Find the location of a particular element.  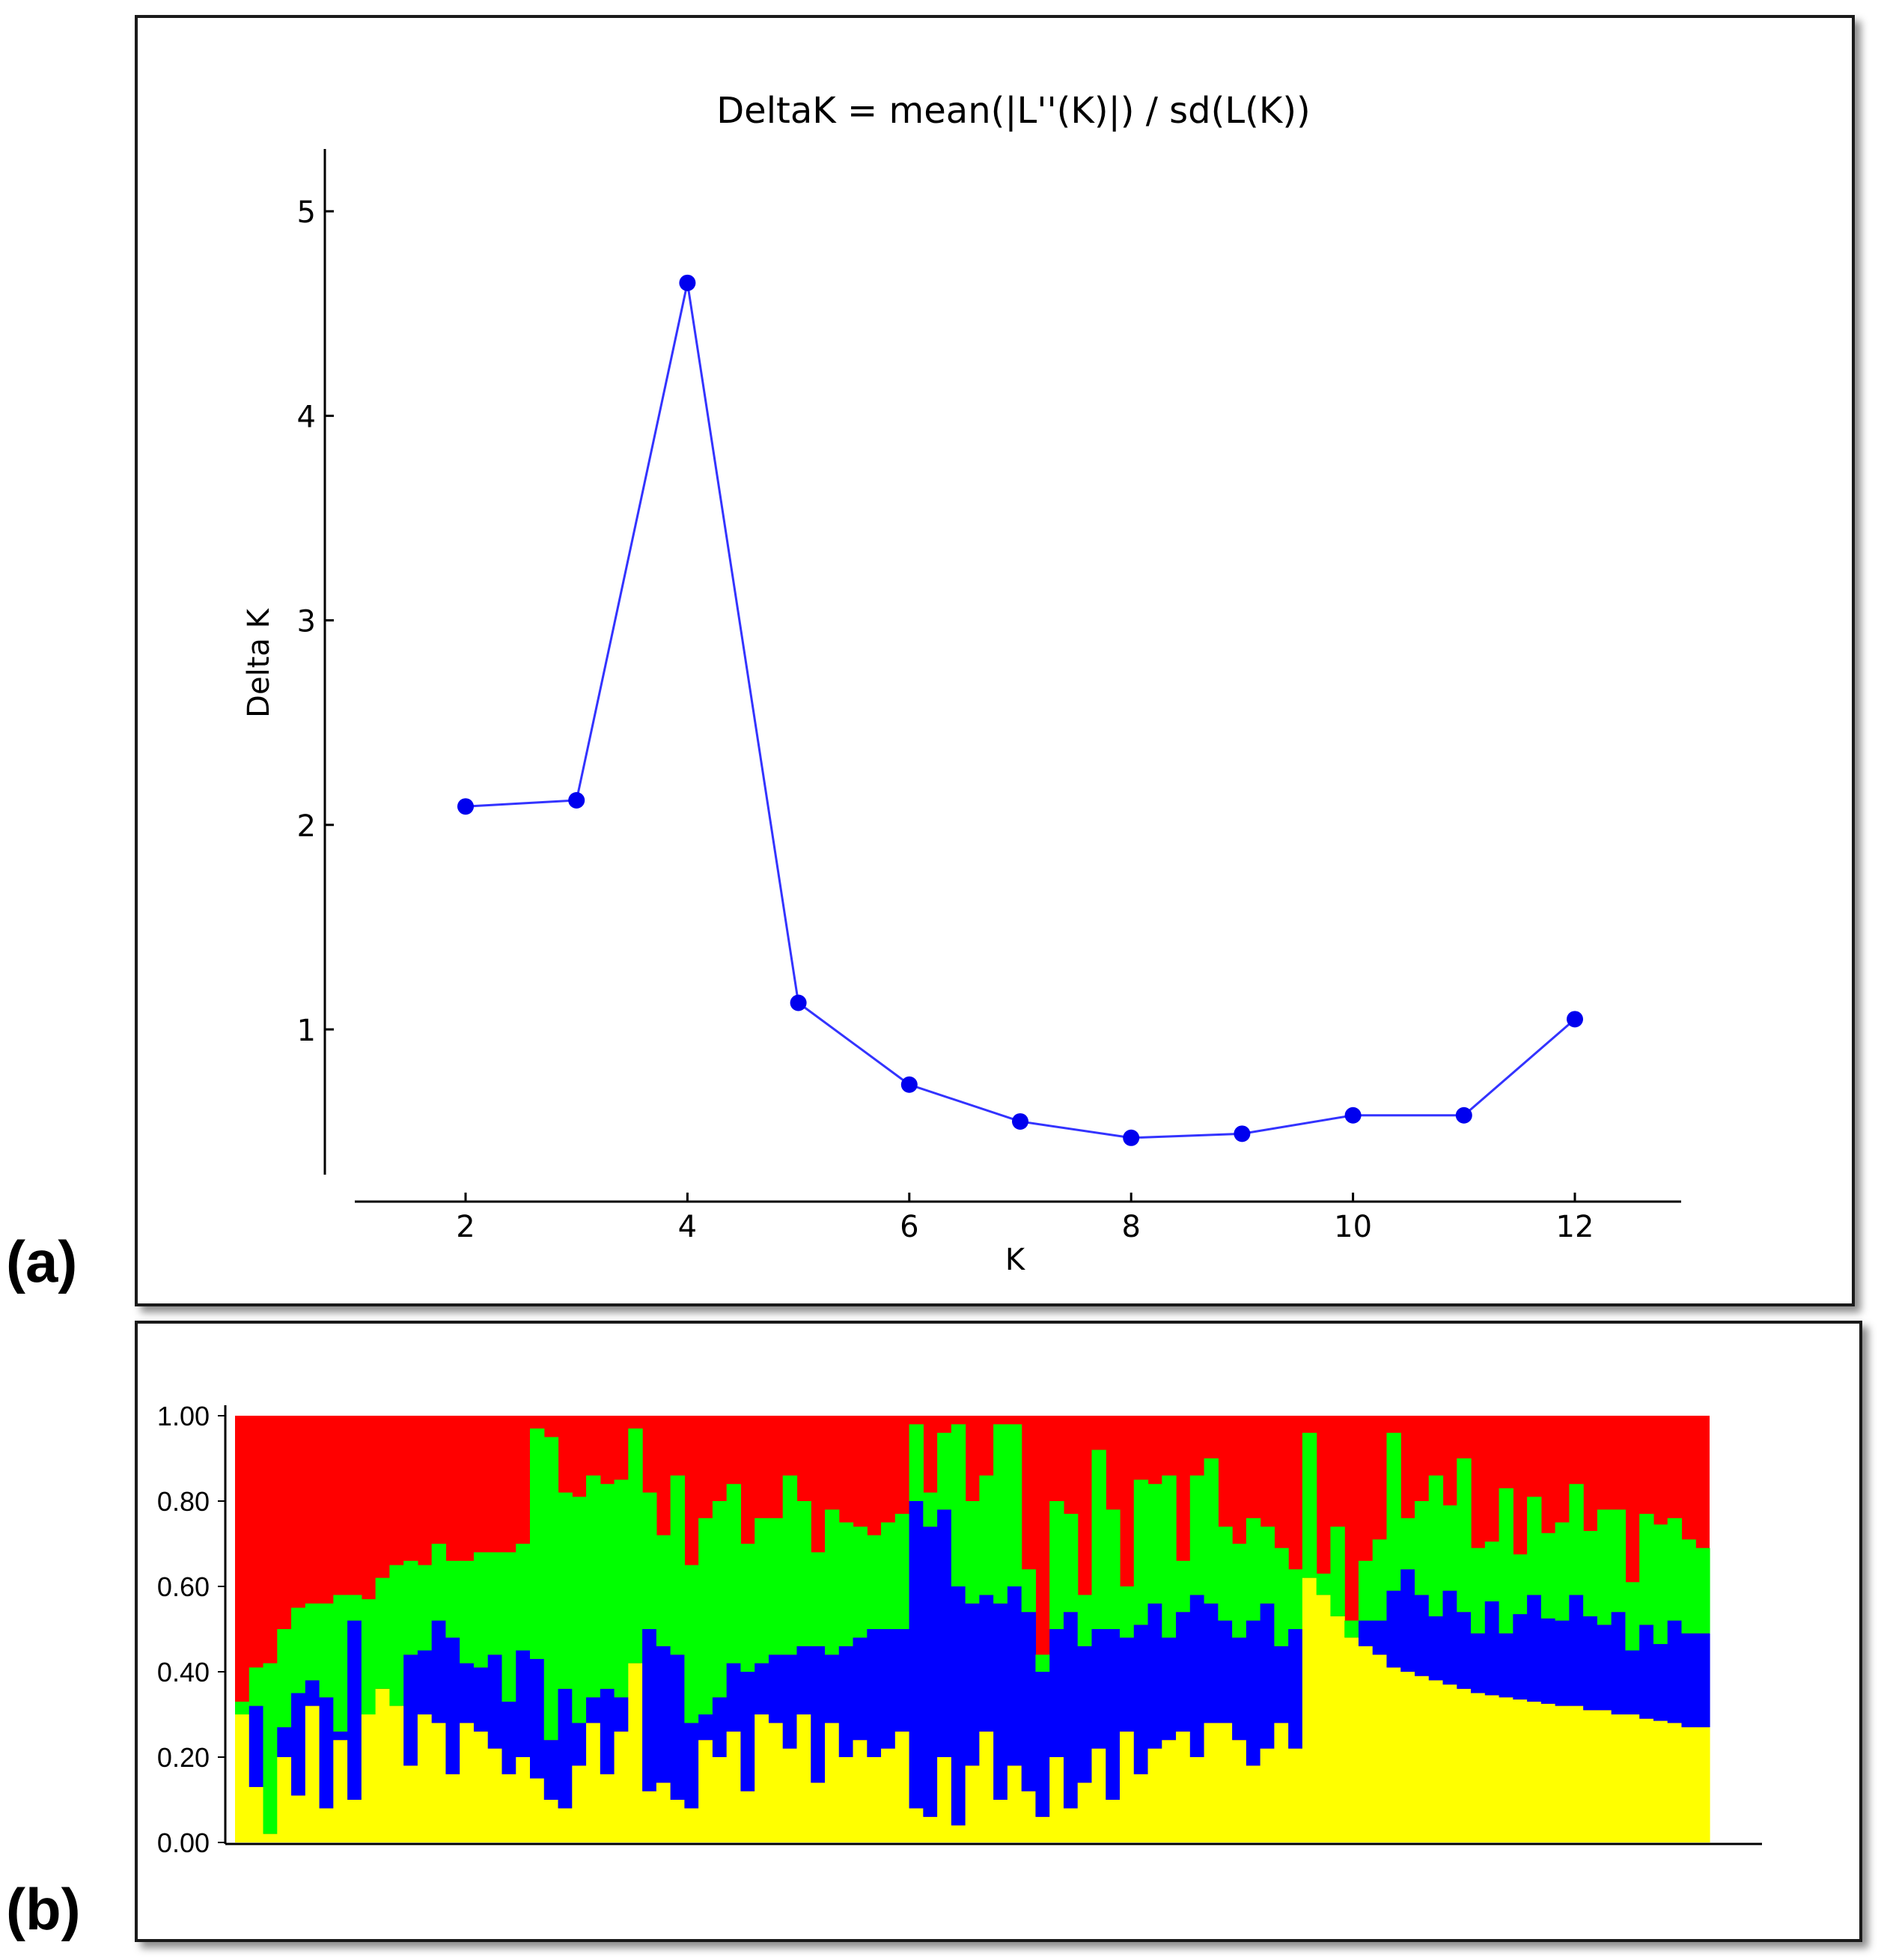

x-tick-label: 2 is located at coordinates (465, 1227).